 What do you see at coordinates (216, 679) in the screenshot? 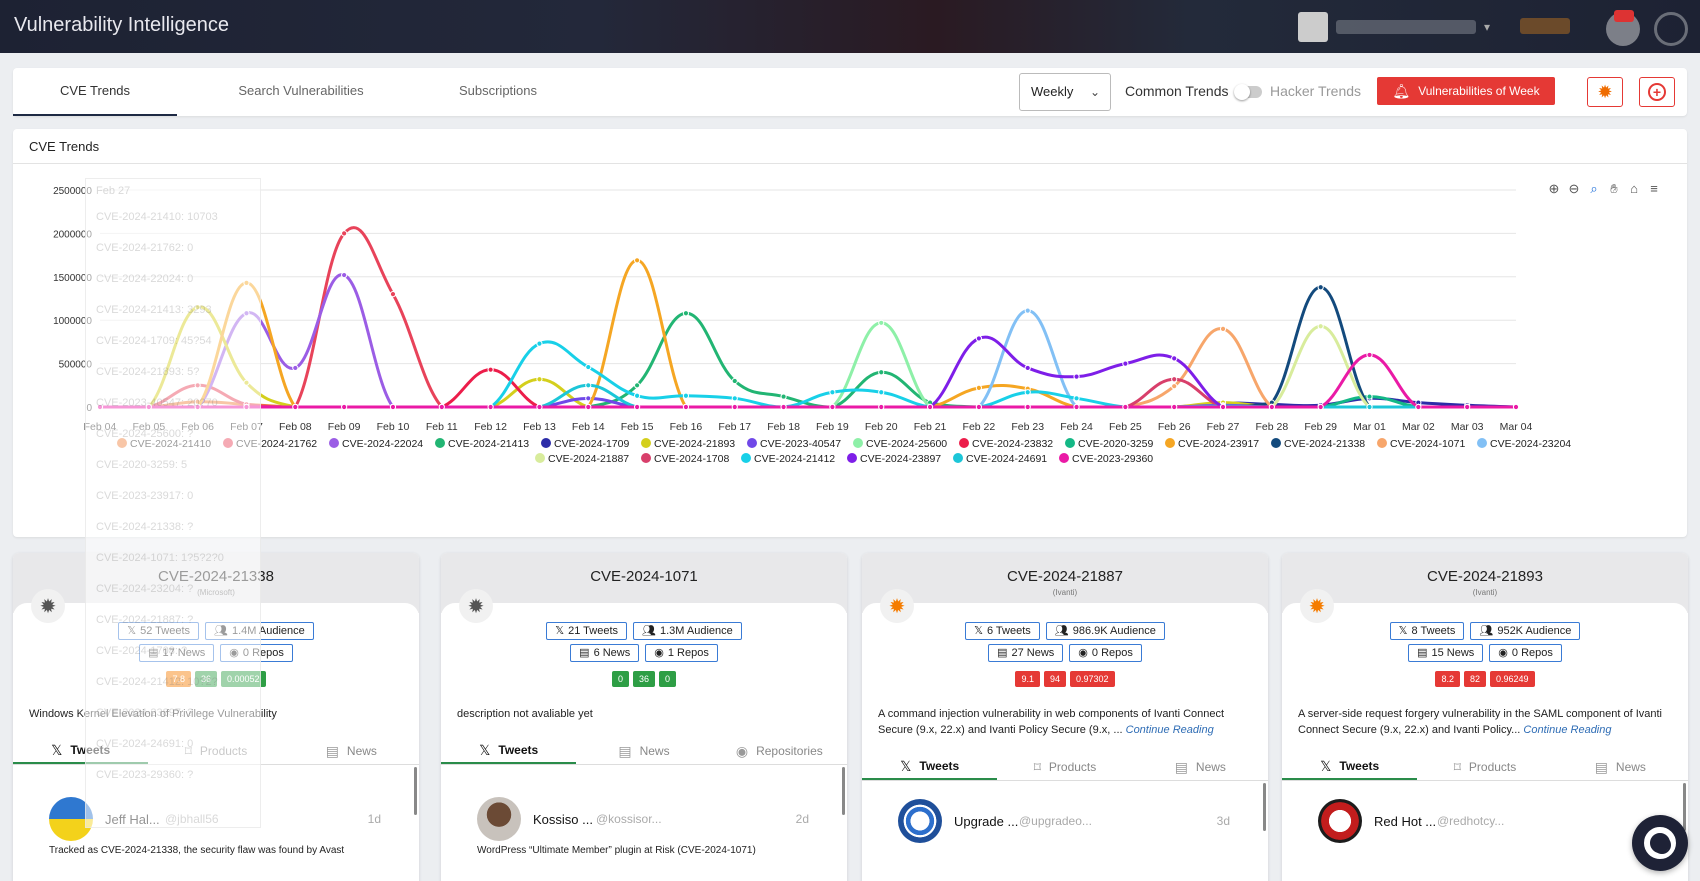
I see `score-row: 7.8 36 0.00052` at bounding box center [216, 679].